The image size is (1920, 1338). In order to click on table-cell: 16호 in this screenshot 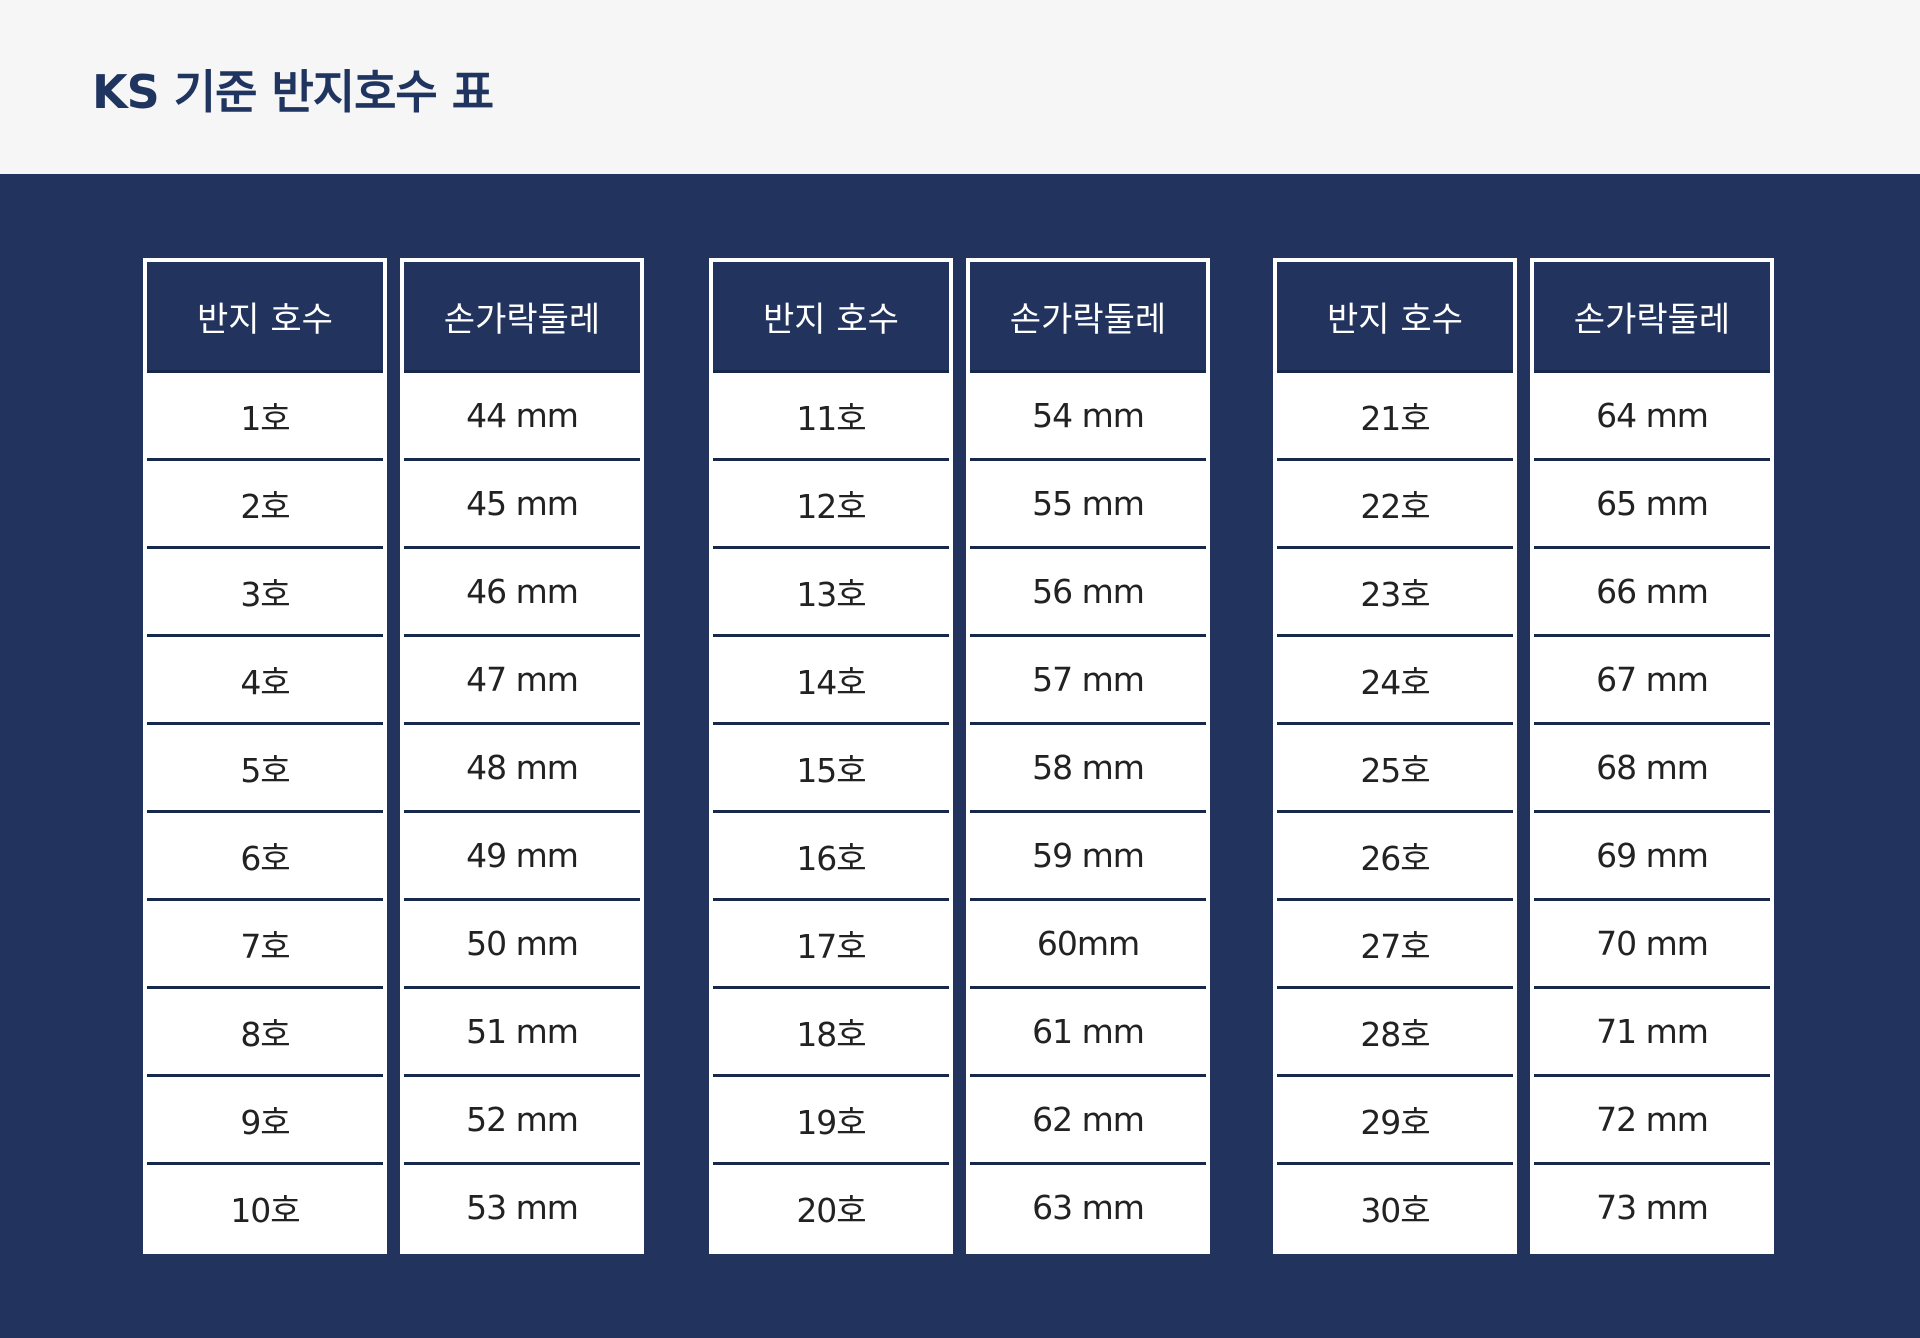, I will do `click(831, 854)`.